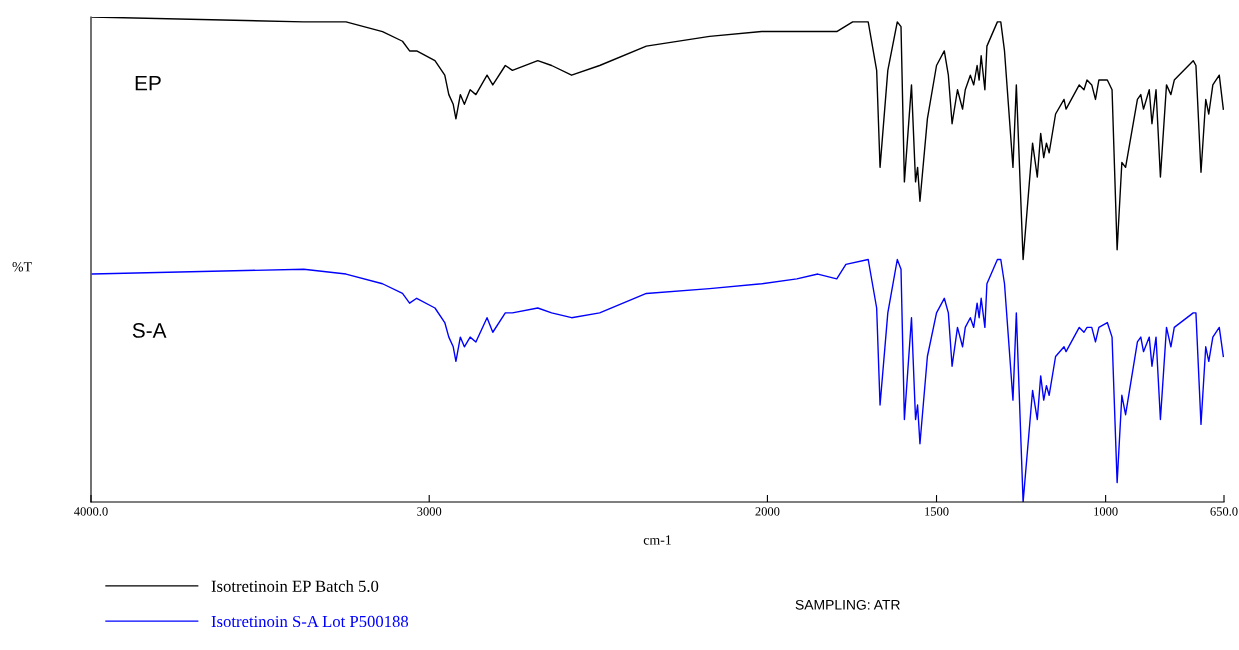  Describe the element at coordinates (847, 604) in the screenshot. I see `text: SAMPLING: ATR` at that location.